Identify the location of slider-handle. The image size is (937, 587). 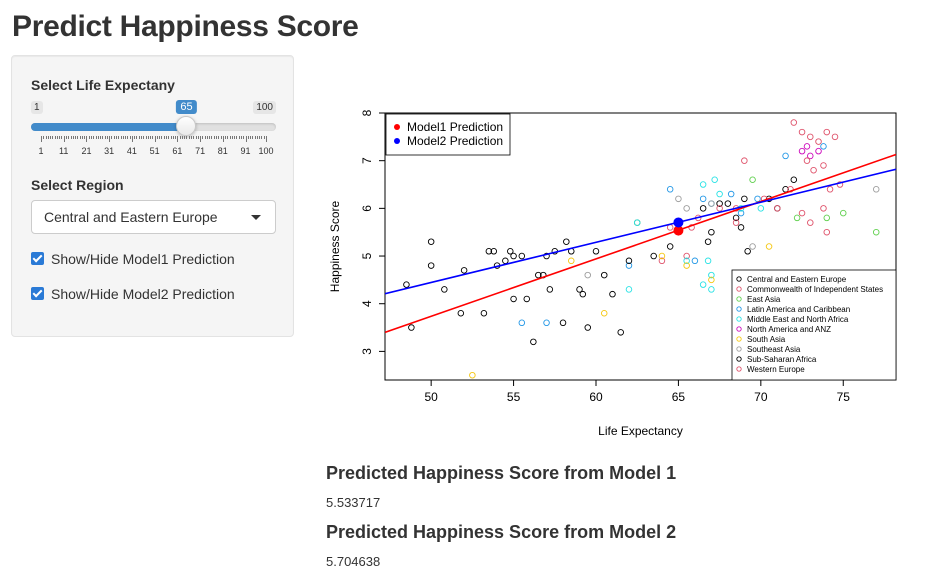
(186, 126).